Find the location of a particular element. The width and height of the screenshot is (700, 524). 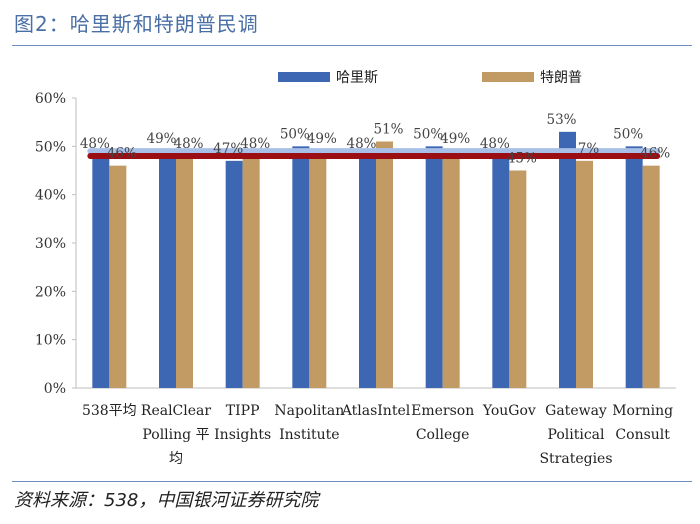

y-tick-label: 10% is located at coordinates (50, 341).